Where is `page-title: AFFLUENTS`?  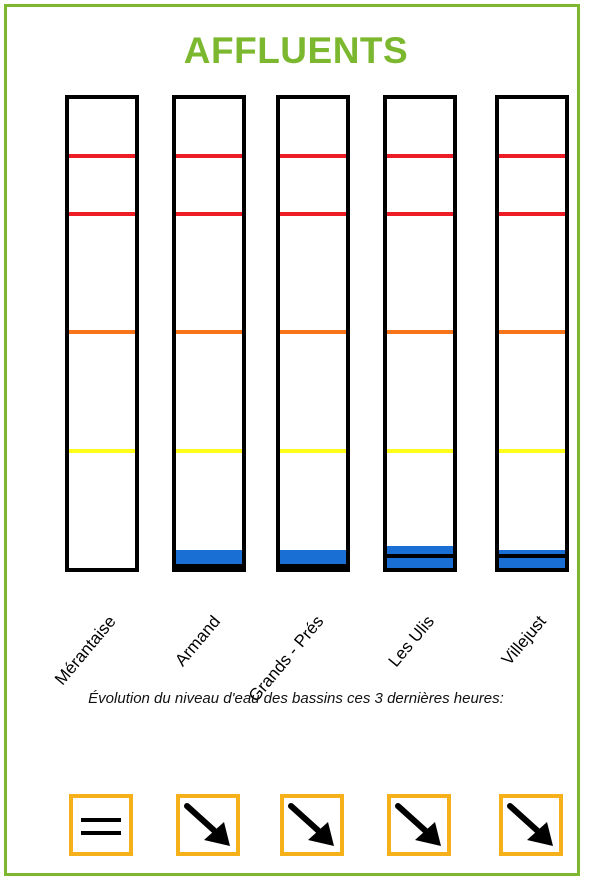
page-title: AFFLUENTS is located at coordinates (296, 51).